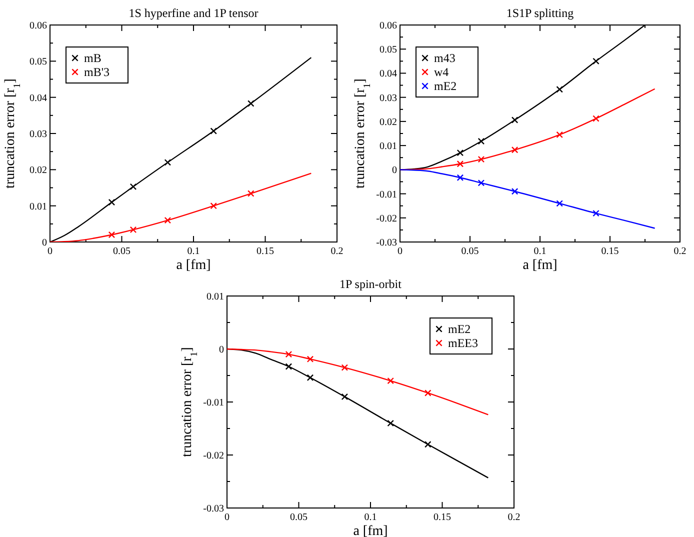  What do you see at coordinates (193, 13) in the screenshot?
I see `chart-title: 1S hyperfine and 1P tensor` at bounding box center [193, 13].